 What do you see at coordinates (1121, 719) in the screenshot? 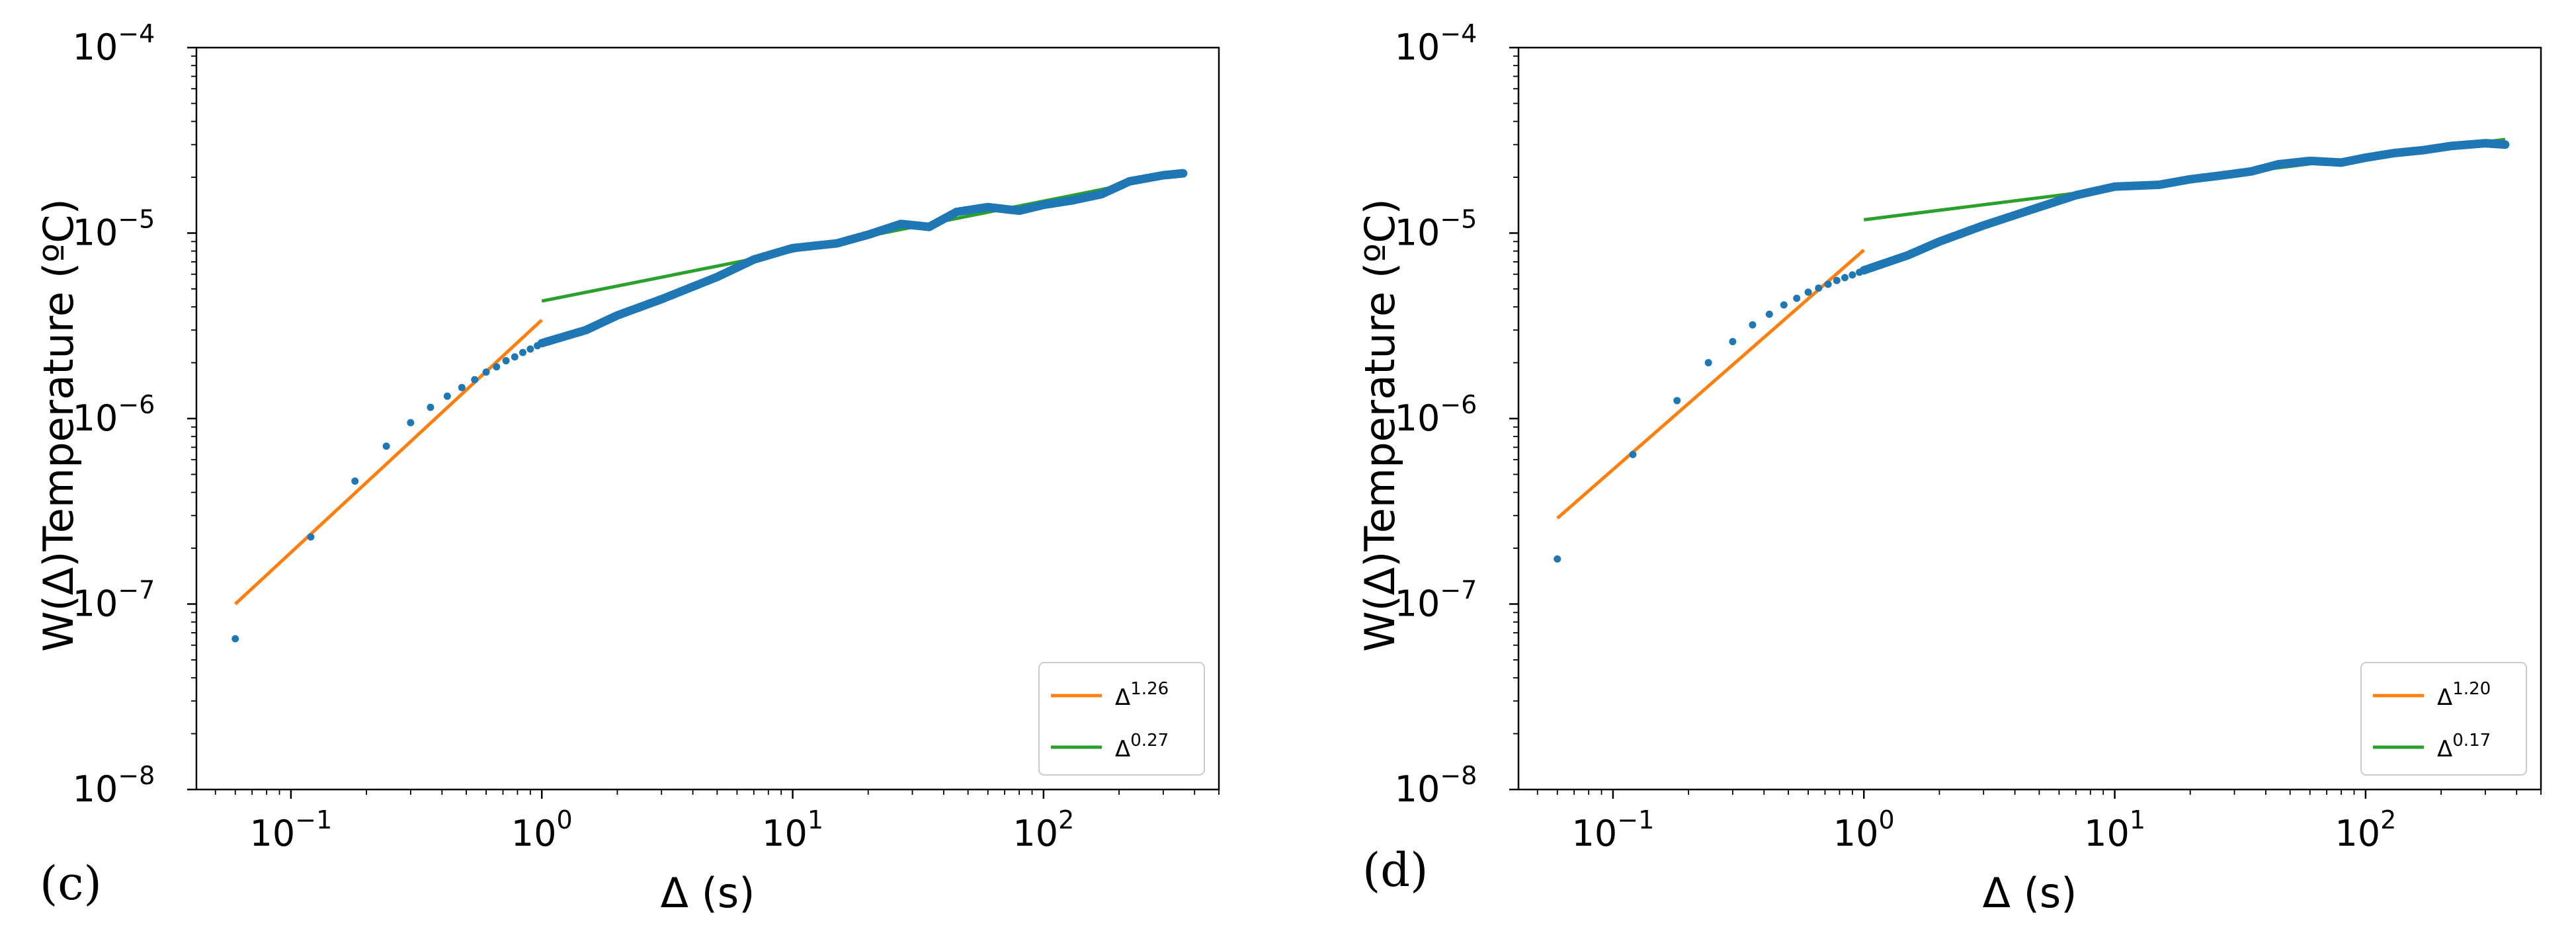
I see `legend: Δ1.26 Δ0.27` at bounding box center [1121, 719].